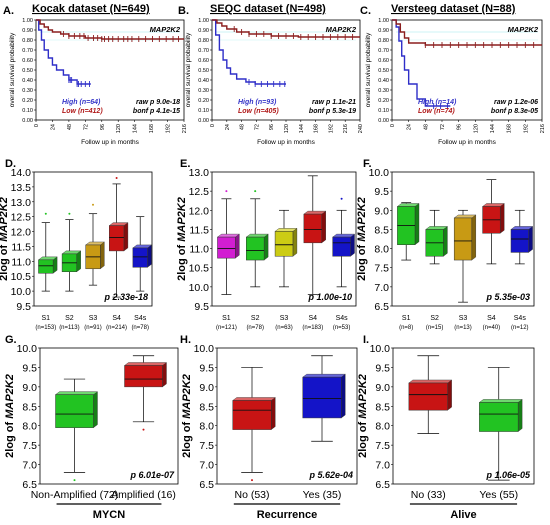  Describe the element at coordinates (21, 203) in the screenshot. I see `y-tick-label: 13.0` at that location.